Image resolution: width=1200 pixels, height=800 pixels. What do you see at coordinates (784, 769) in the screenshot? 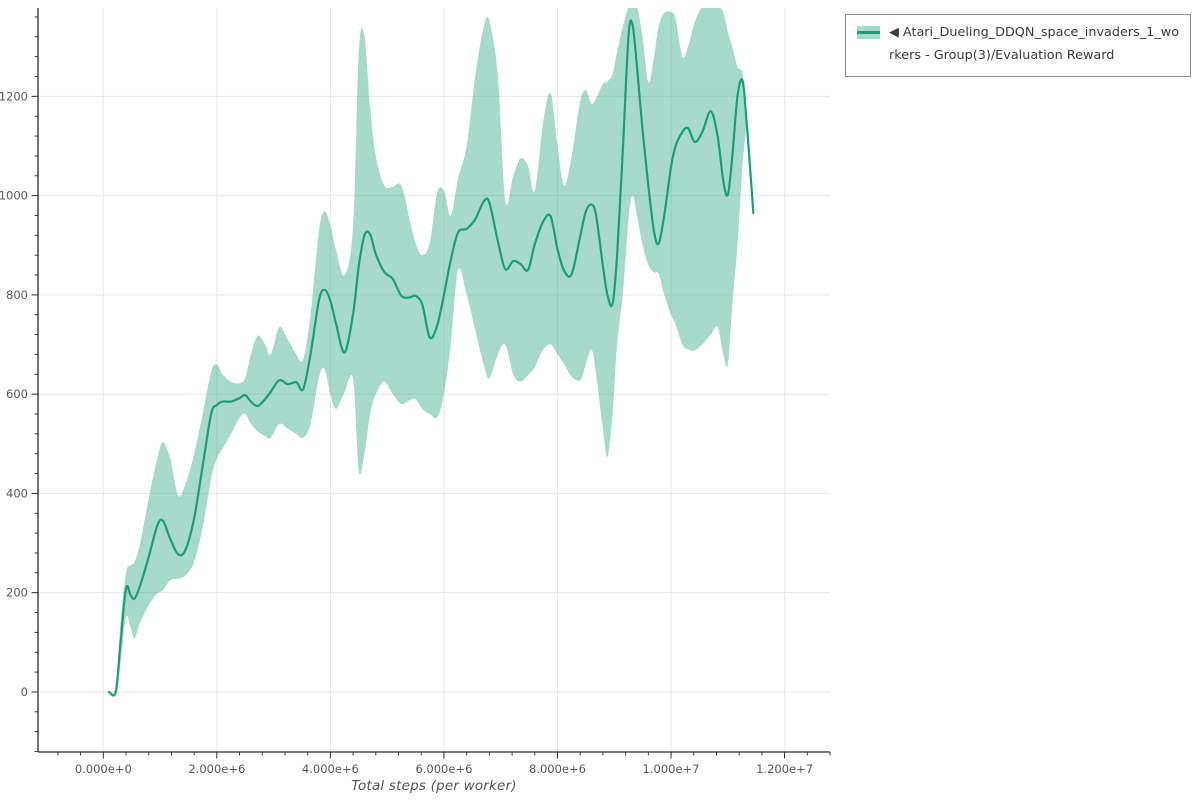
I see `svg-text: 1.200e+7` at bounding box center [784, 769].